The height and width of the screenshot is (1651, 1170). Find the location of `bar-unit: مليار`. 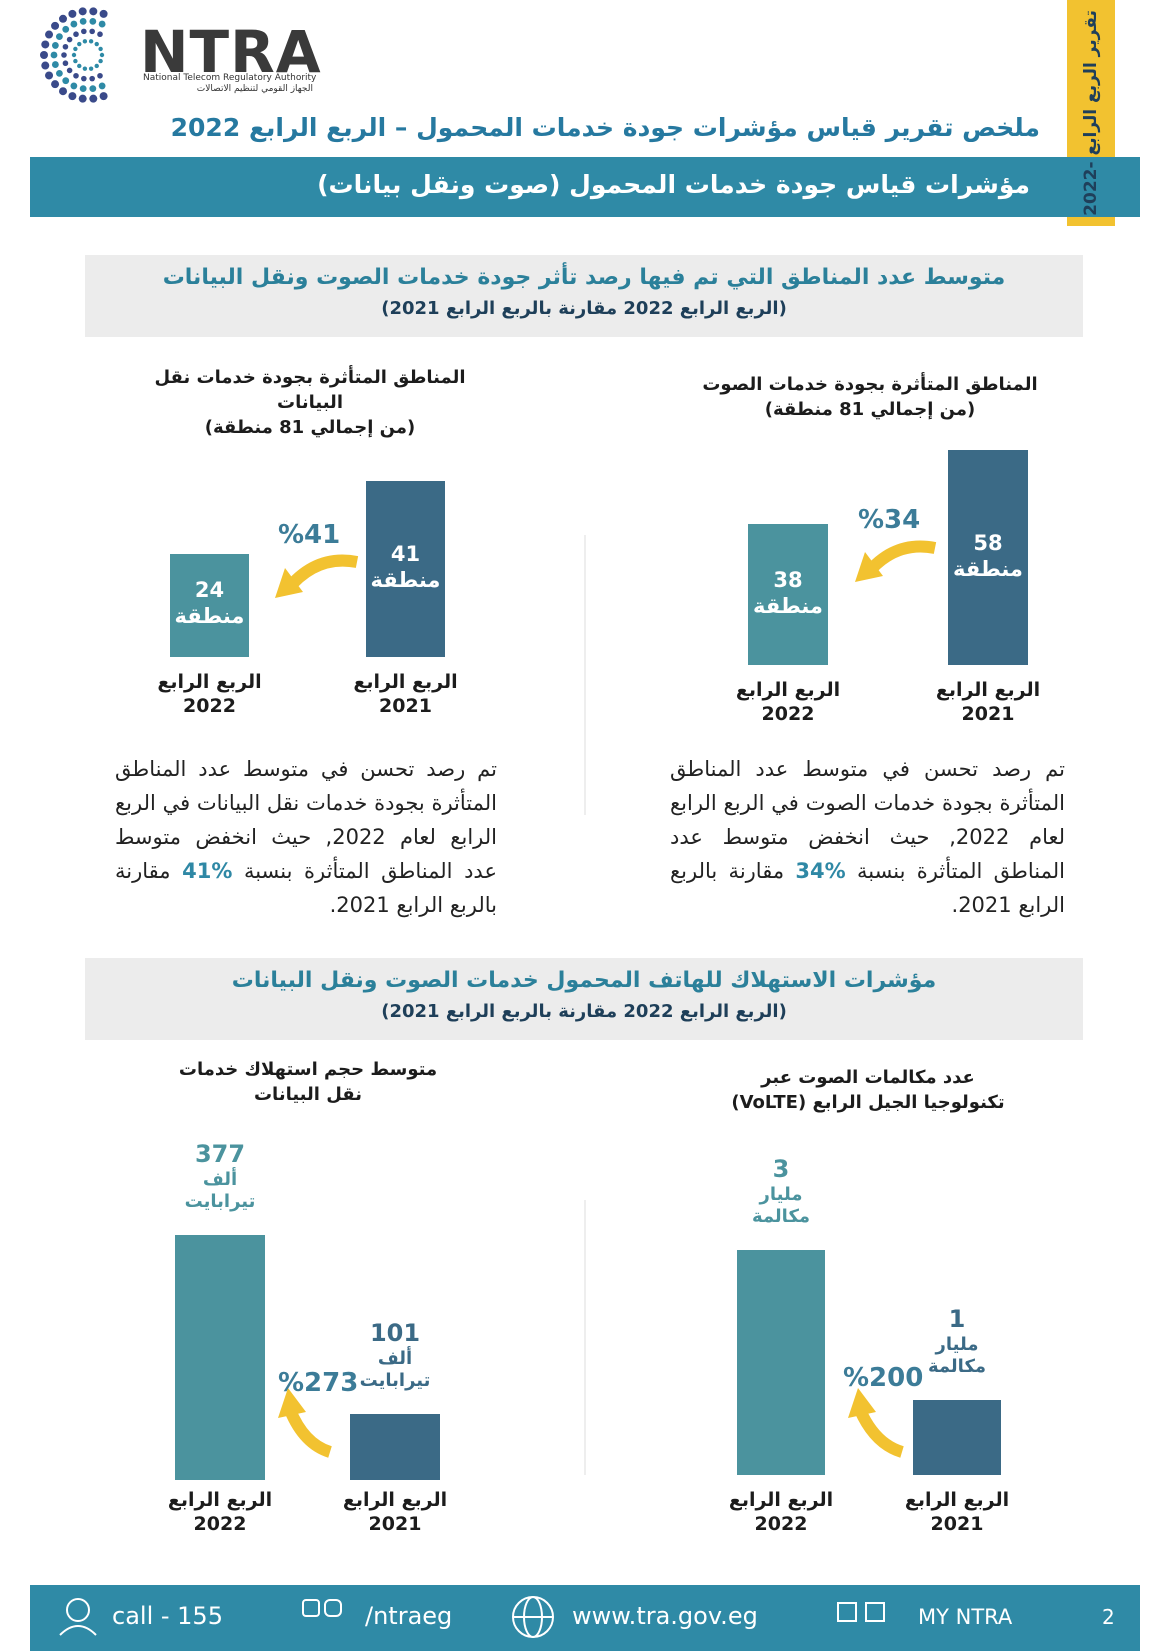

bar-unit: مليار is located at coordinates (781, 1194).